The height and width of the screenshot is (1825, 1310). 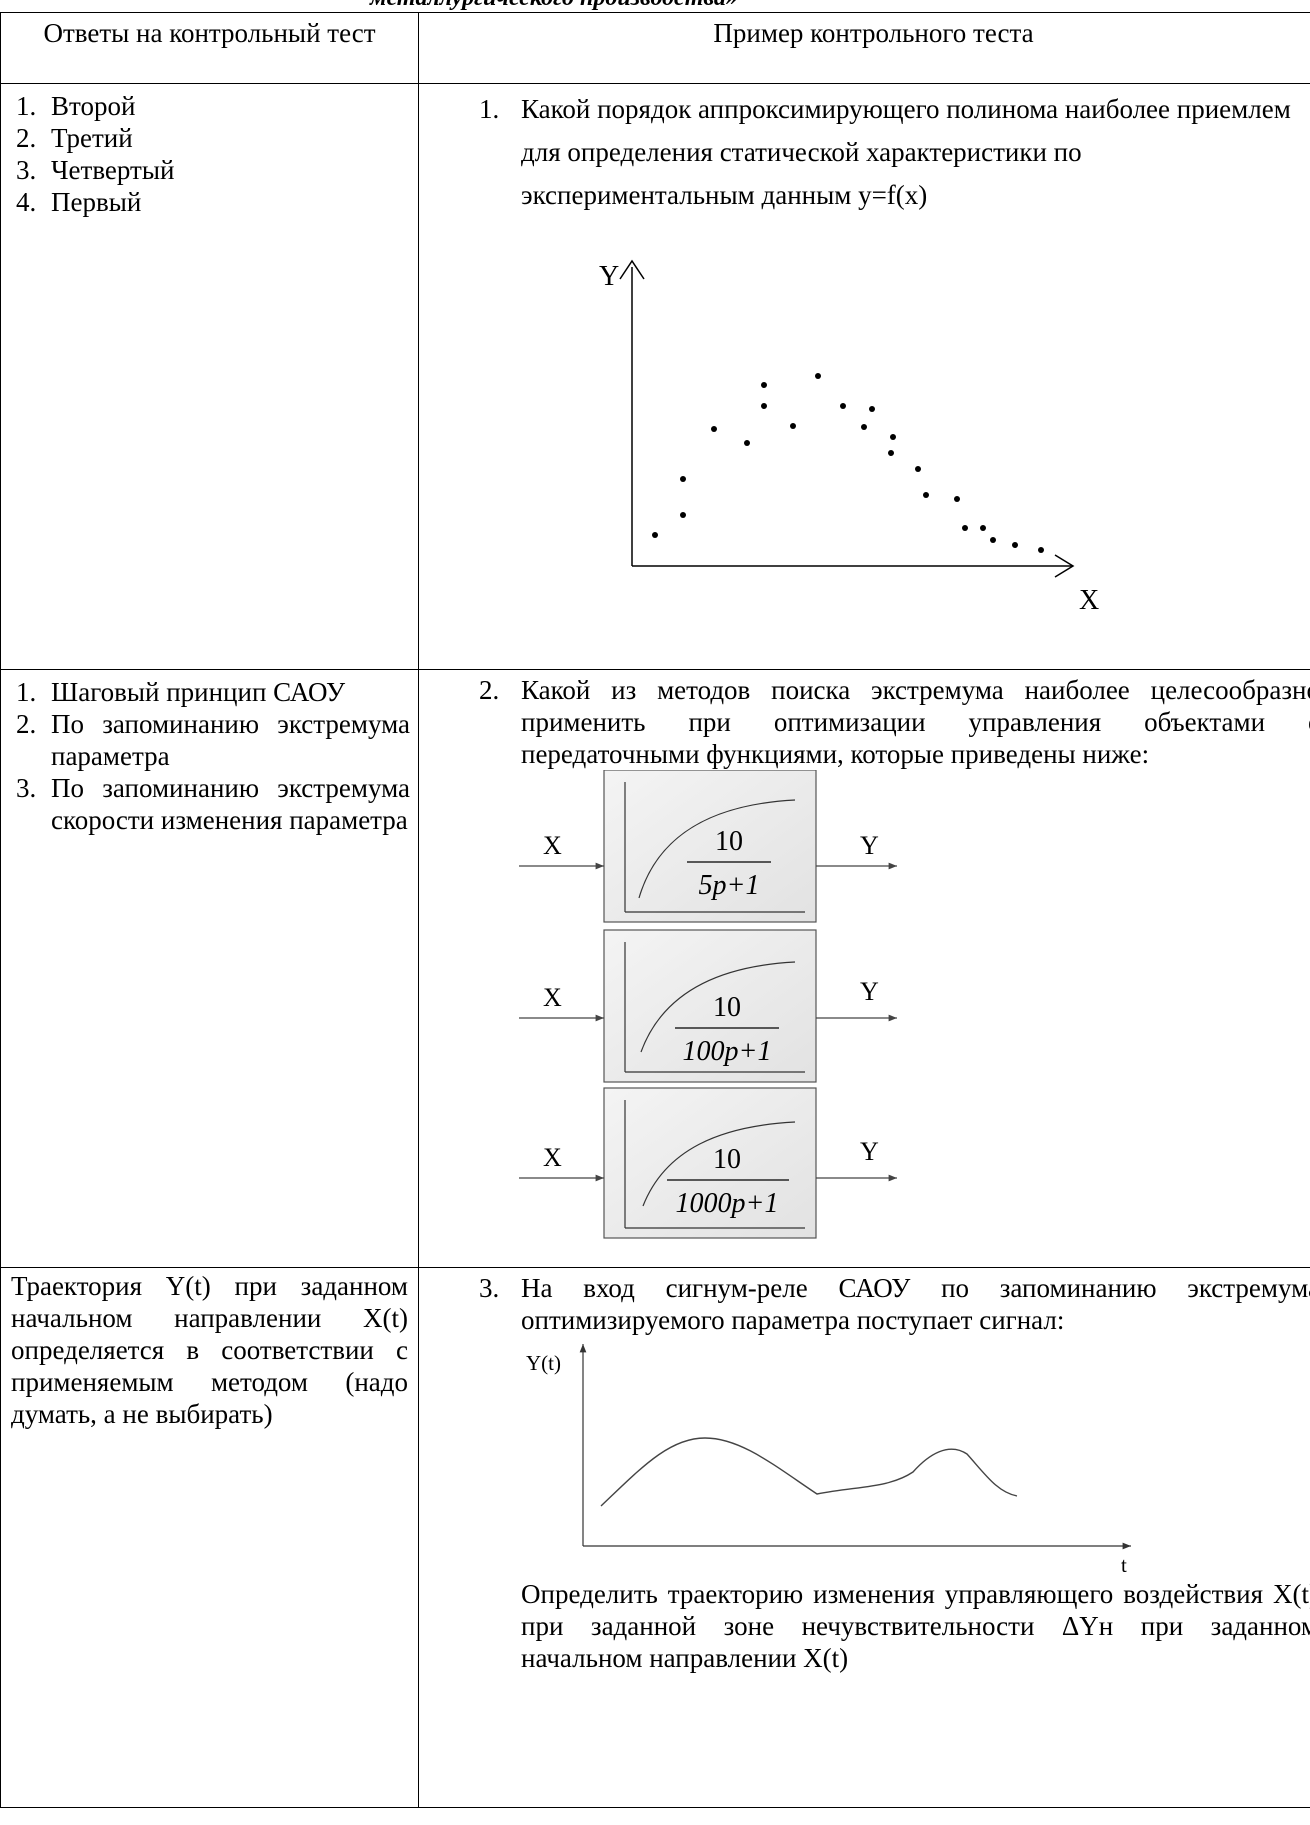 I want to click on list-item: По запоминанию экстремума параметра, so click(x=226, y=740).